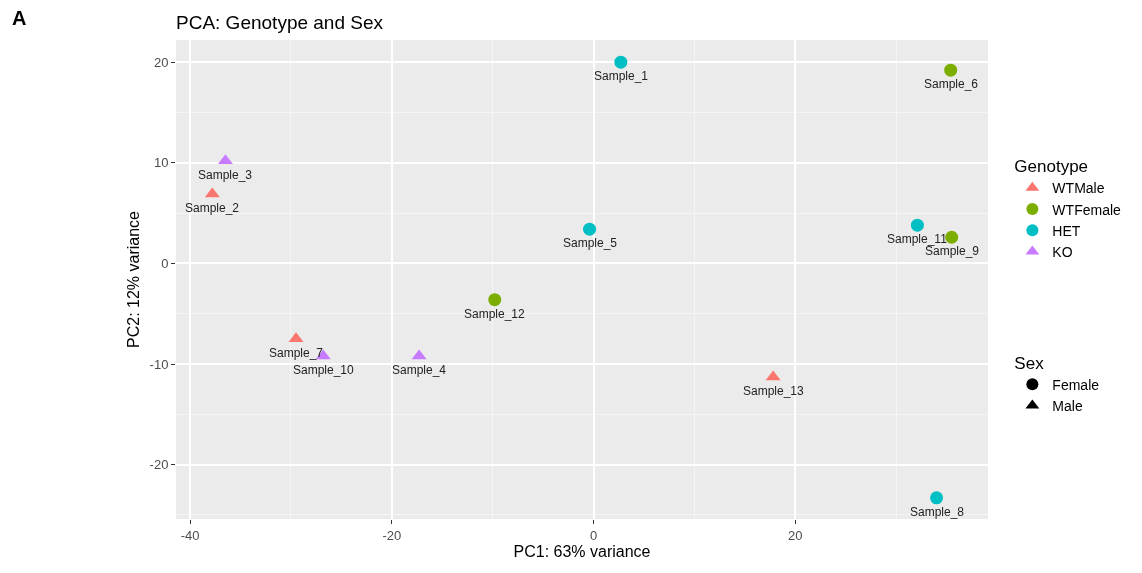 The height and width of the screenshot is (573, 1142). What do you see at coordinates (133, 279) in the screenshot?
I see `y-axis-title: PC2: 12% variance` at bounding box center [133, 279].